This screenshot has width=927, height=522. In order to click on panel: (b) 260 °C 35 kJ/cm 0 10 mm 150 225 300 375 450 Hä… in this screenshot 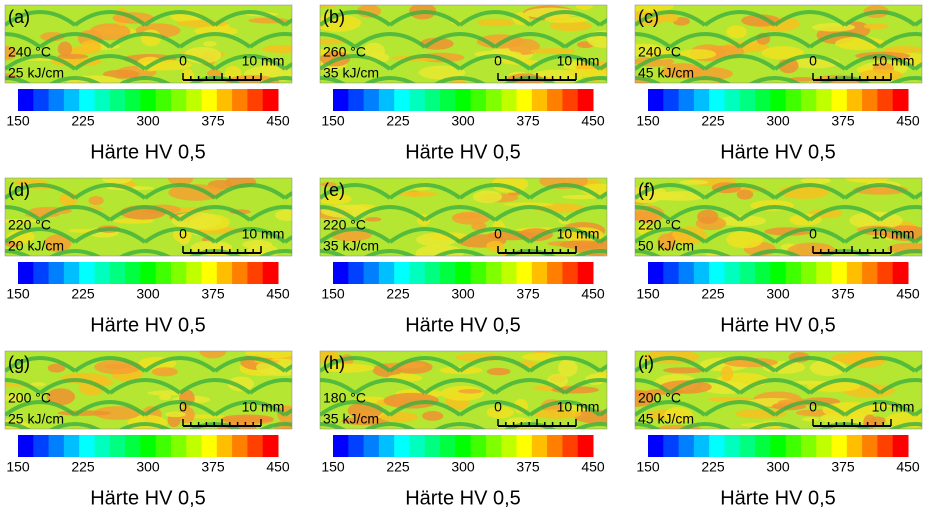, I will do `click(463, 83)`.